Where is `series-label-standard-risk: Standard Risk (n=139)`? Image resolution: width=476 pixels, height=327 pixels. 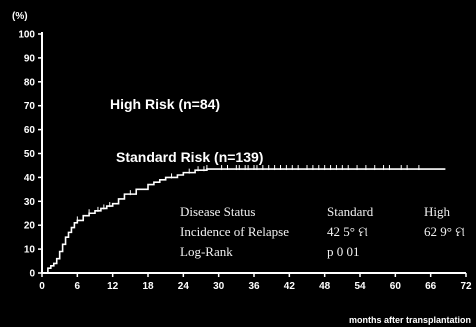 series-label-standard-risk: Standard Risk (n=139) is located at coordinates (189, 157).